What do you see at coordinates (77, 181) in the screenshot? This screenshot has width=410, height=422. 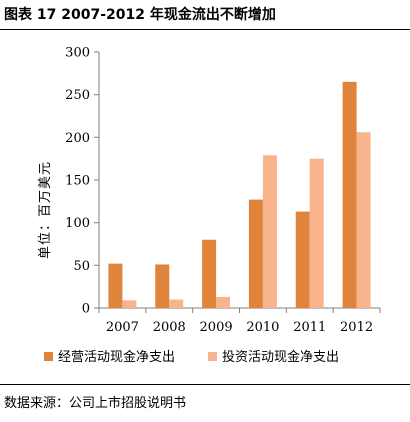 I see `y-tick-label: 150` at bounding box center [77, 181].